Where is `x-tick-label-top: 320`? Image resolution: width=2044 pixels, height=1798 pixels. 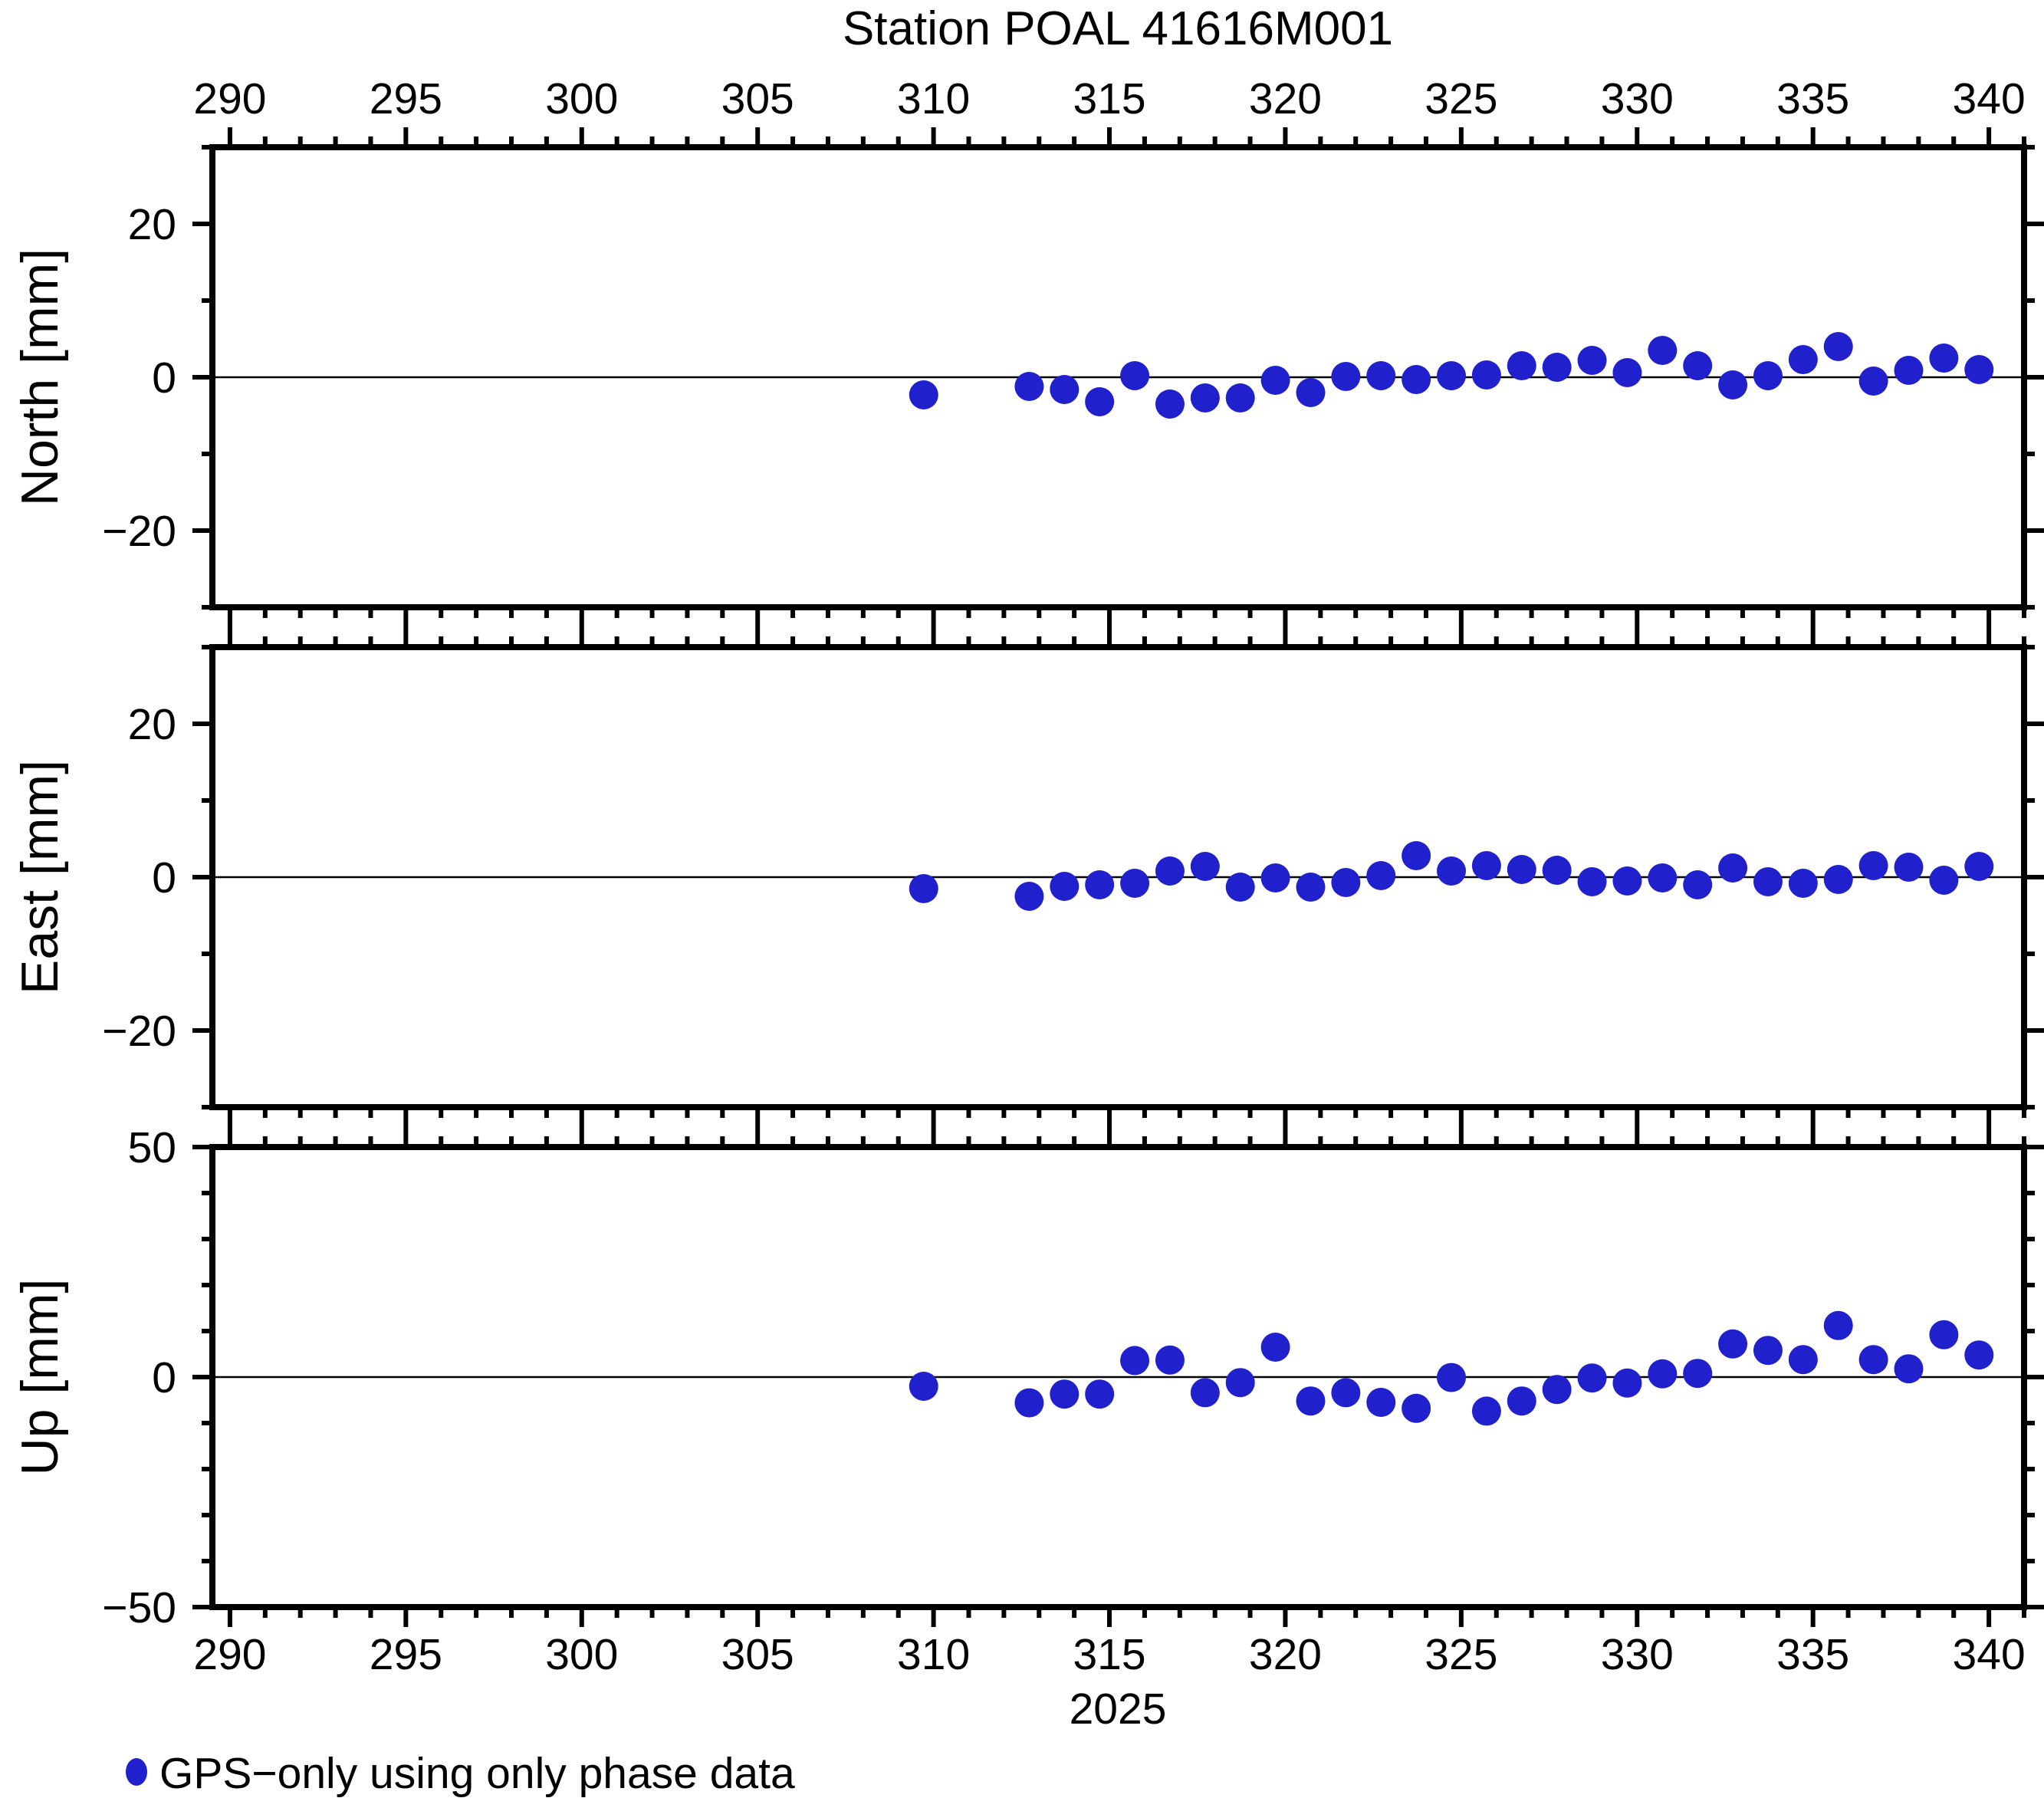 x-tick-label-top: 320 is located at coordinates (1285, 99).